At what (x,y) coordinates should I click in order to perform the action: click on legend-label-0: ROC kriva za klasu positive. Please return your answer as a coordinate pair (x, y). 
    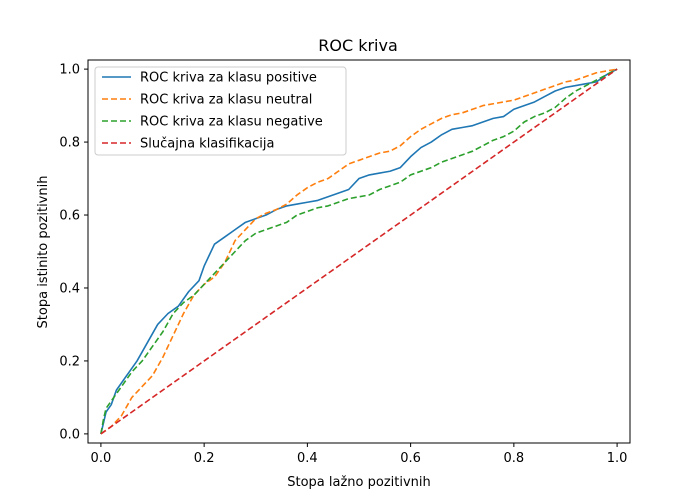
    Looking at the image, I should click on (228, 78).